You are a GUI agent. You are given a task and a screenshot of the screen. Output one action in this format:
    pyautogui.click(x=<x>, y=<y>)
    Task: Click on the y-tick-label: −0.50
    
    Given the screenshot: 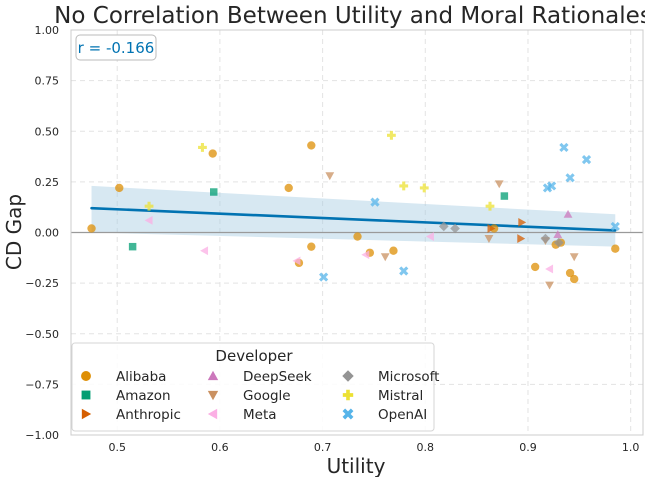 What is the action you would take?
    pyautogui.click(x=42, y=334)
    